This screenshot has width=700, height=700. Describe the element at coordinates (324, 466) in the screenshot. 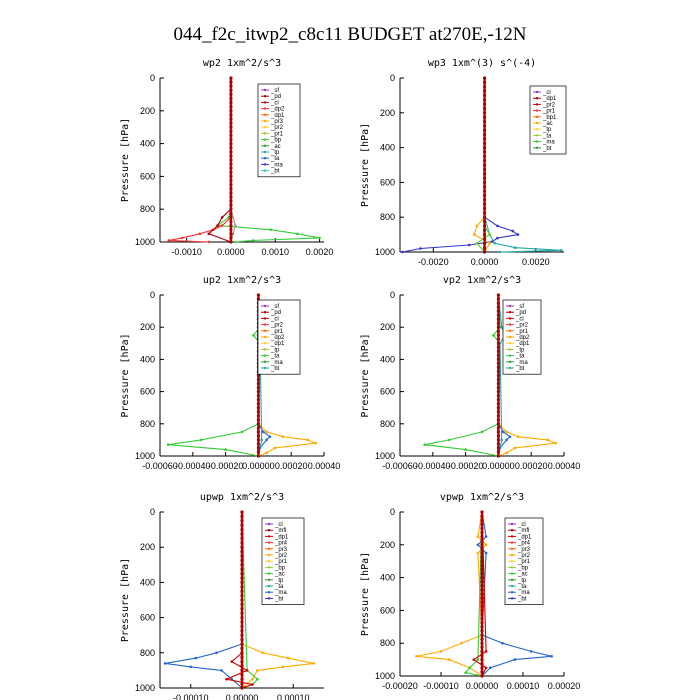

I see `x-tick-label: 0.00040` at that location.